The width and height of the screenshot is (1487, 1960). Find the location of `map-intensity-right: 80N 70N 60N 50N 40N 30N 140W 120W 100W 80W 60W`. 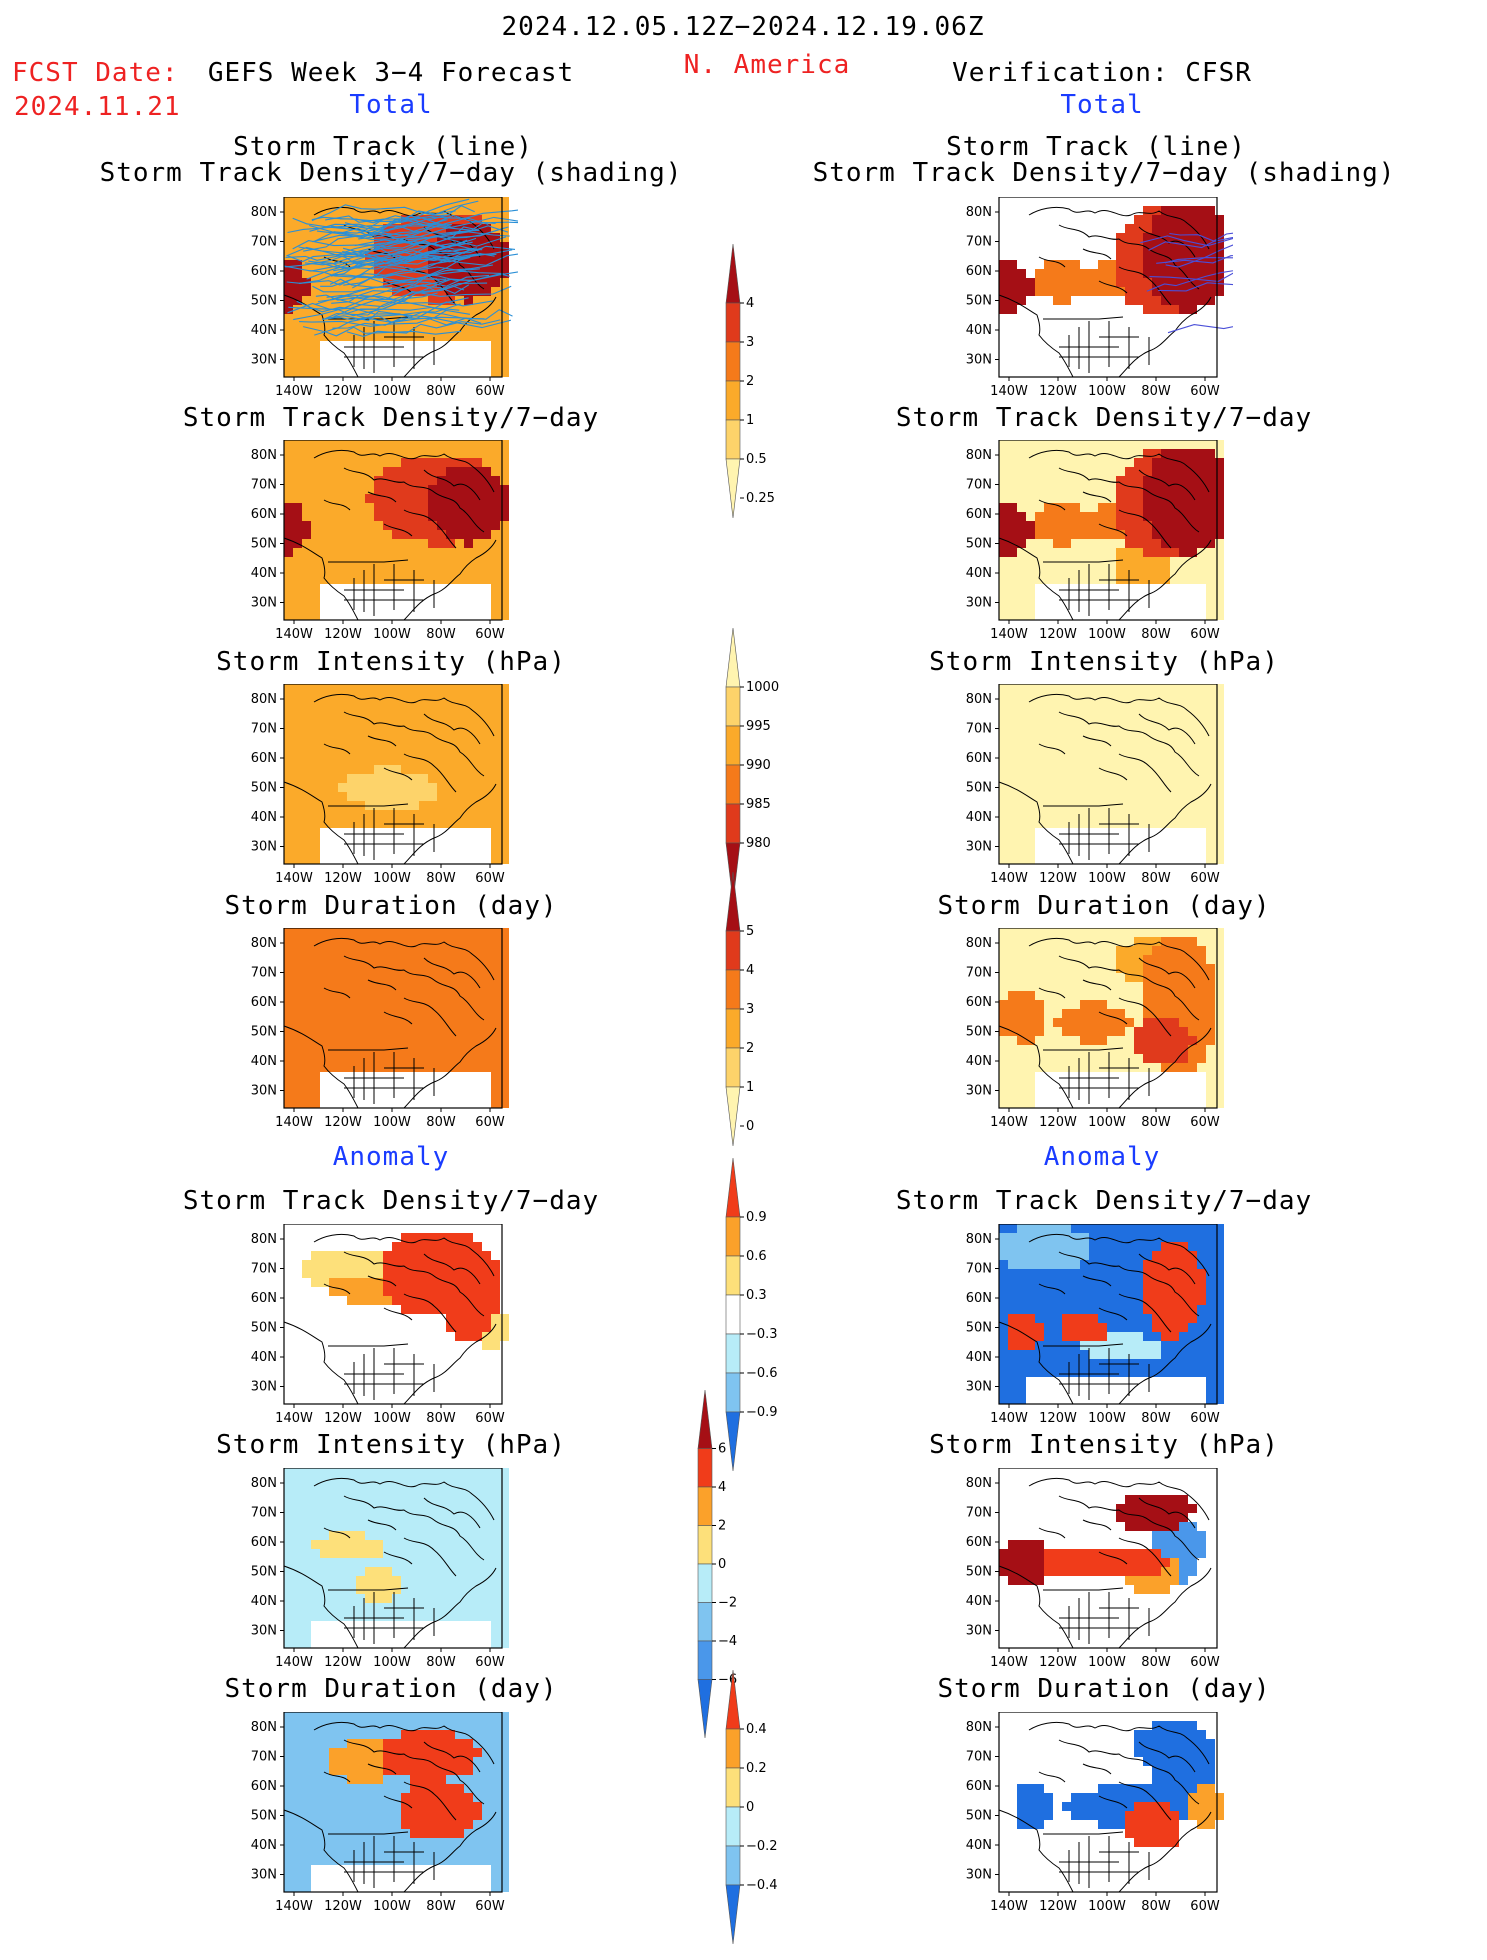

map-intensity-right: 80N 70N 60N 50N 40N 30N 140W 120W 100W 80W 60W is located at coordinates (1094, 788).